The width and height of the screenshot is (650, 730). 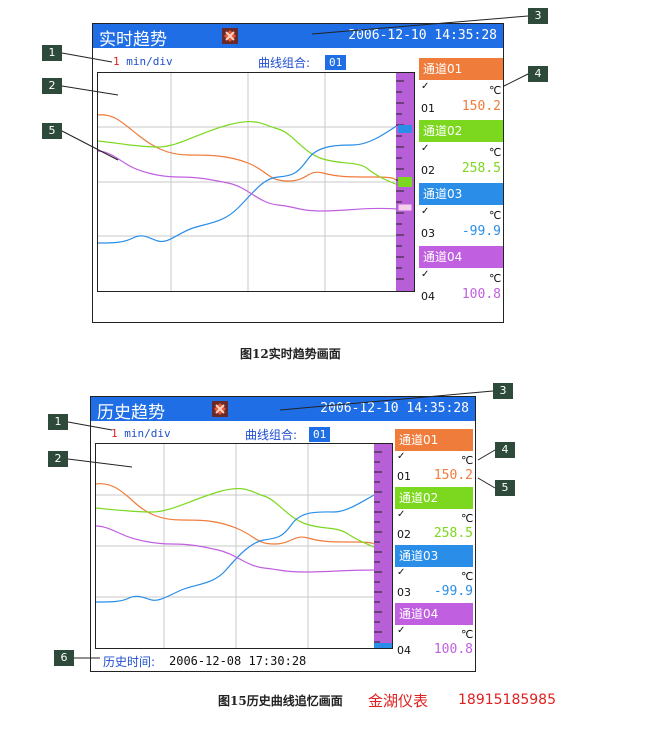 What do you see at coordinates (283, 410) in the screenshot?
I see `title-bar: 历史趋势 2006-12-10 14:35:28` at bounding box center [283, 410].